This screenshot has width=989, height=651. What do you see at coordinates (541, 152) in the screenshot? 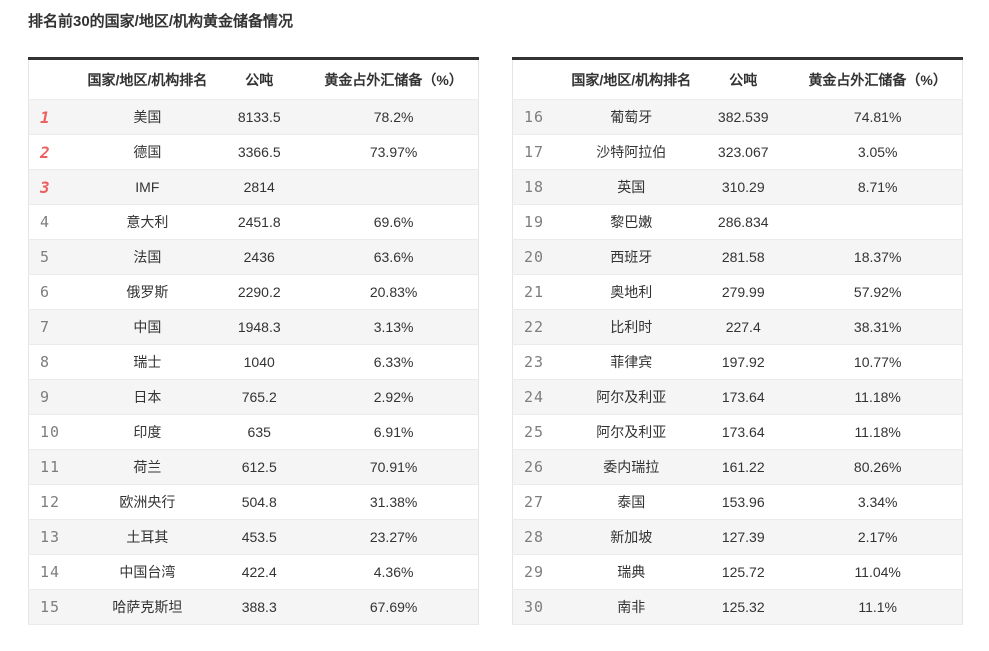
I see `rank-cell: 17` at bounding box center [541, 152].